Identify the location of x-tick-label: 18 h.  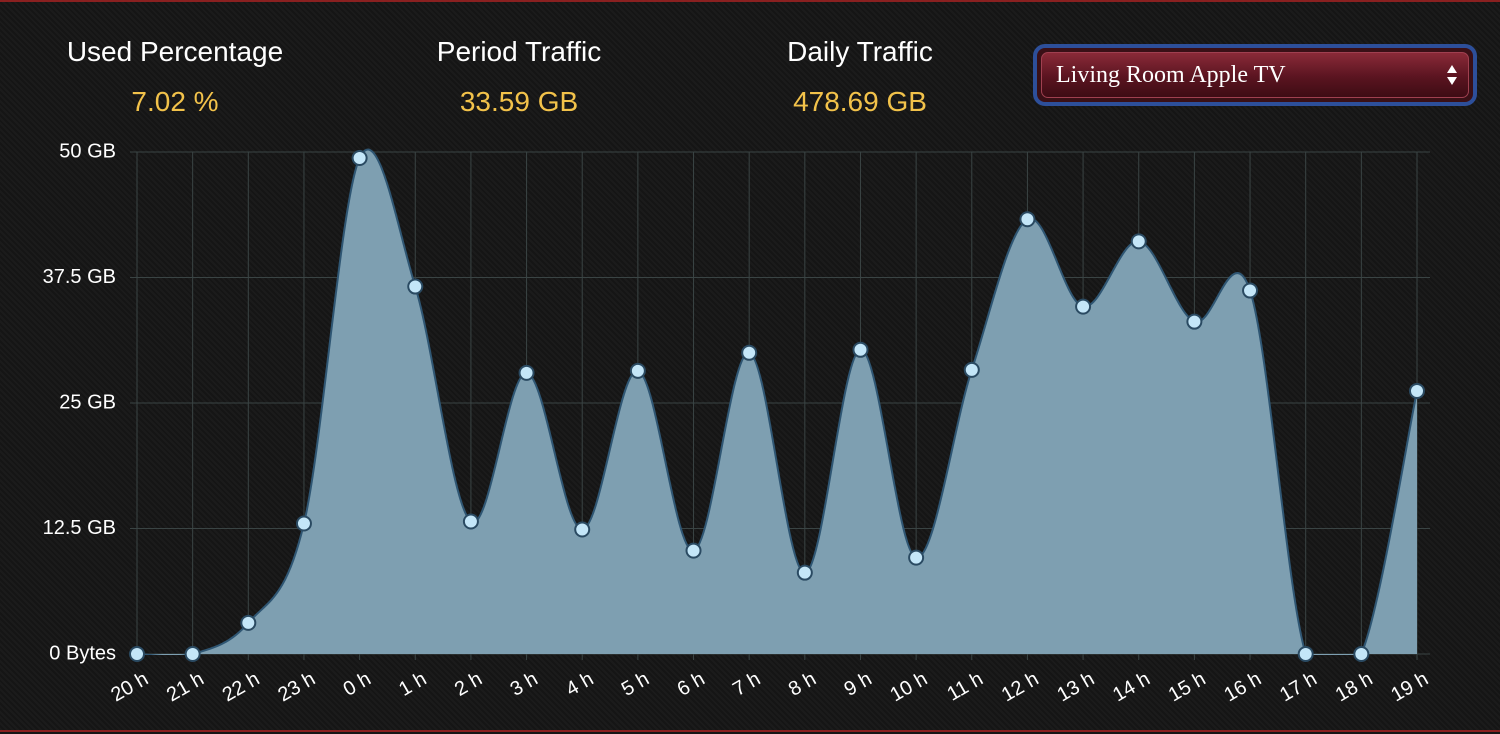
(1354, 687).